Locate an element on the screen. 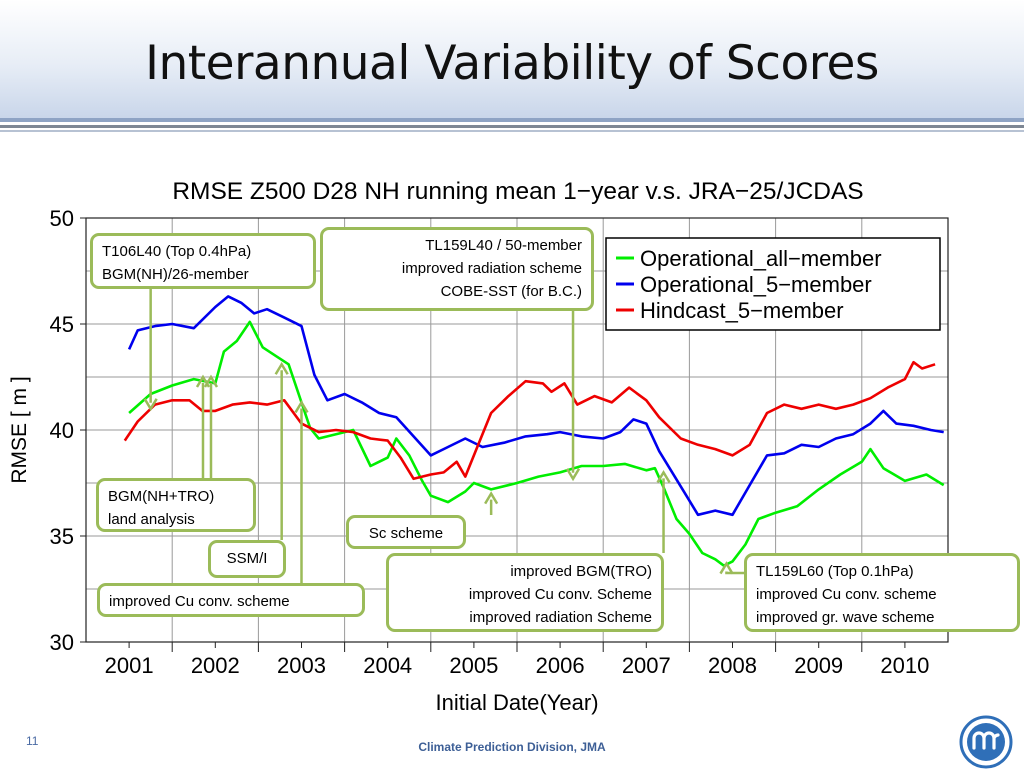  legend-box is located at coordinates (773, 284).